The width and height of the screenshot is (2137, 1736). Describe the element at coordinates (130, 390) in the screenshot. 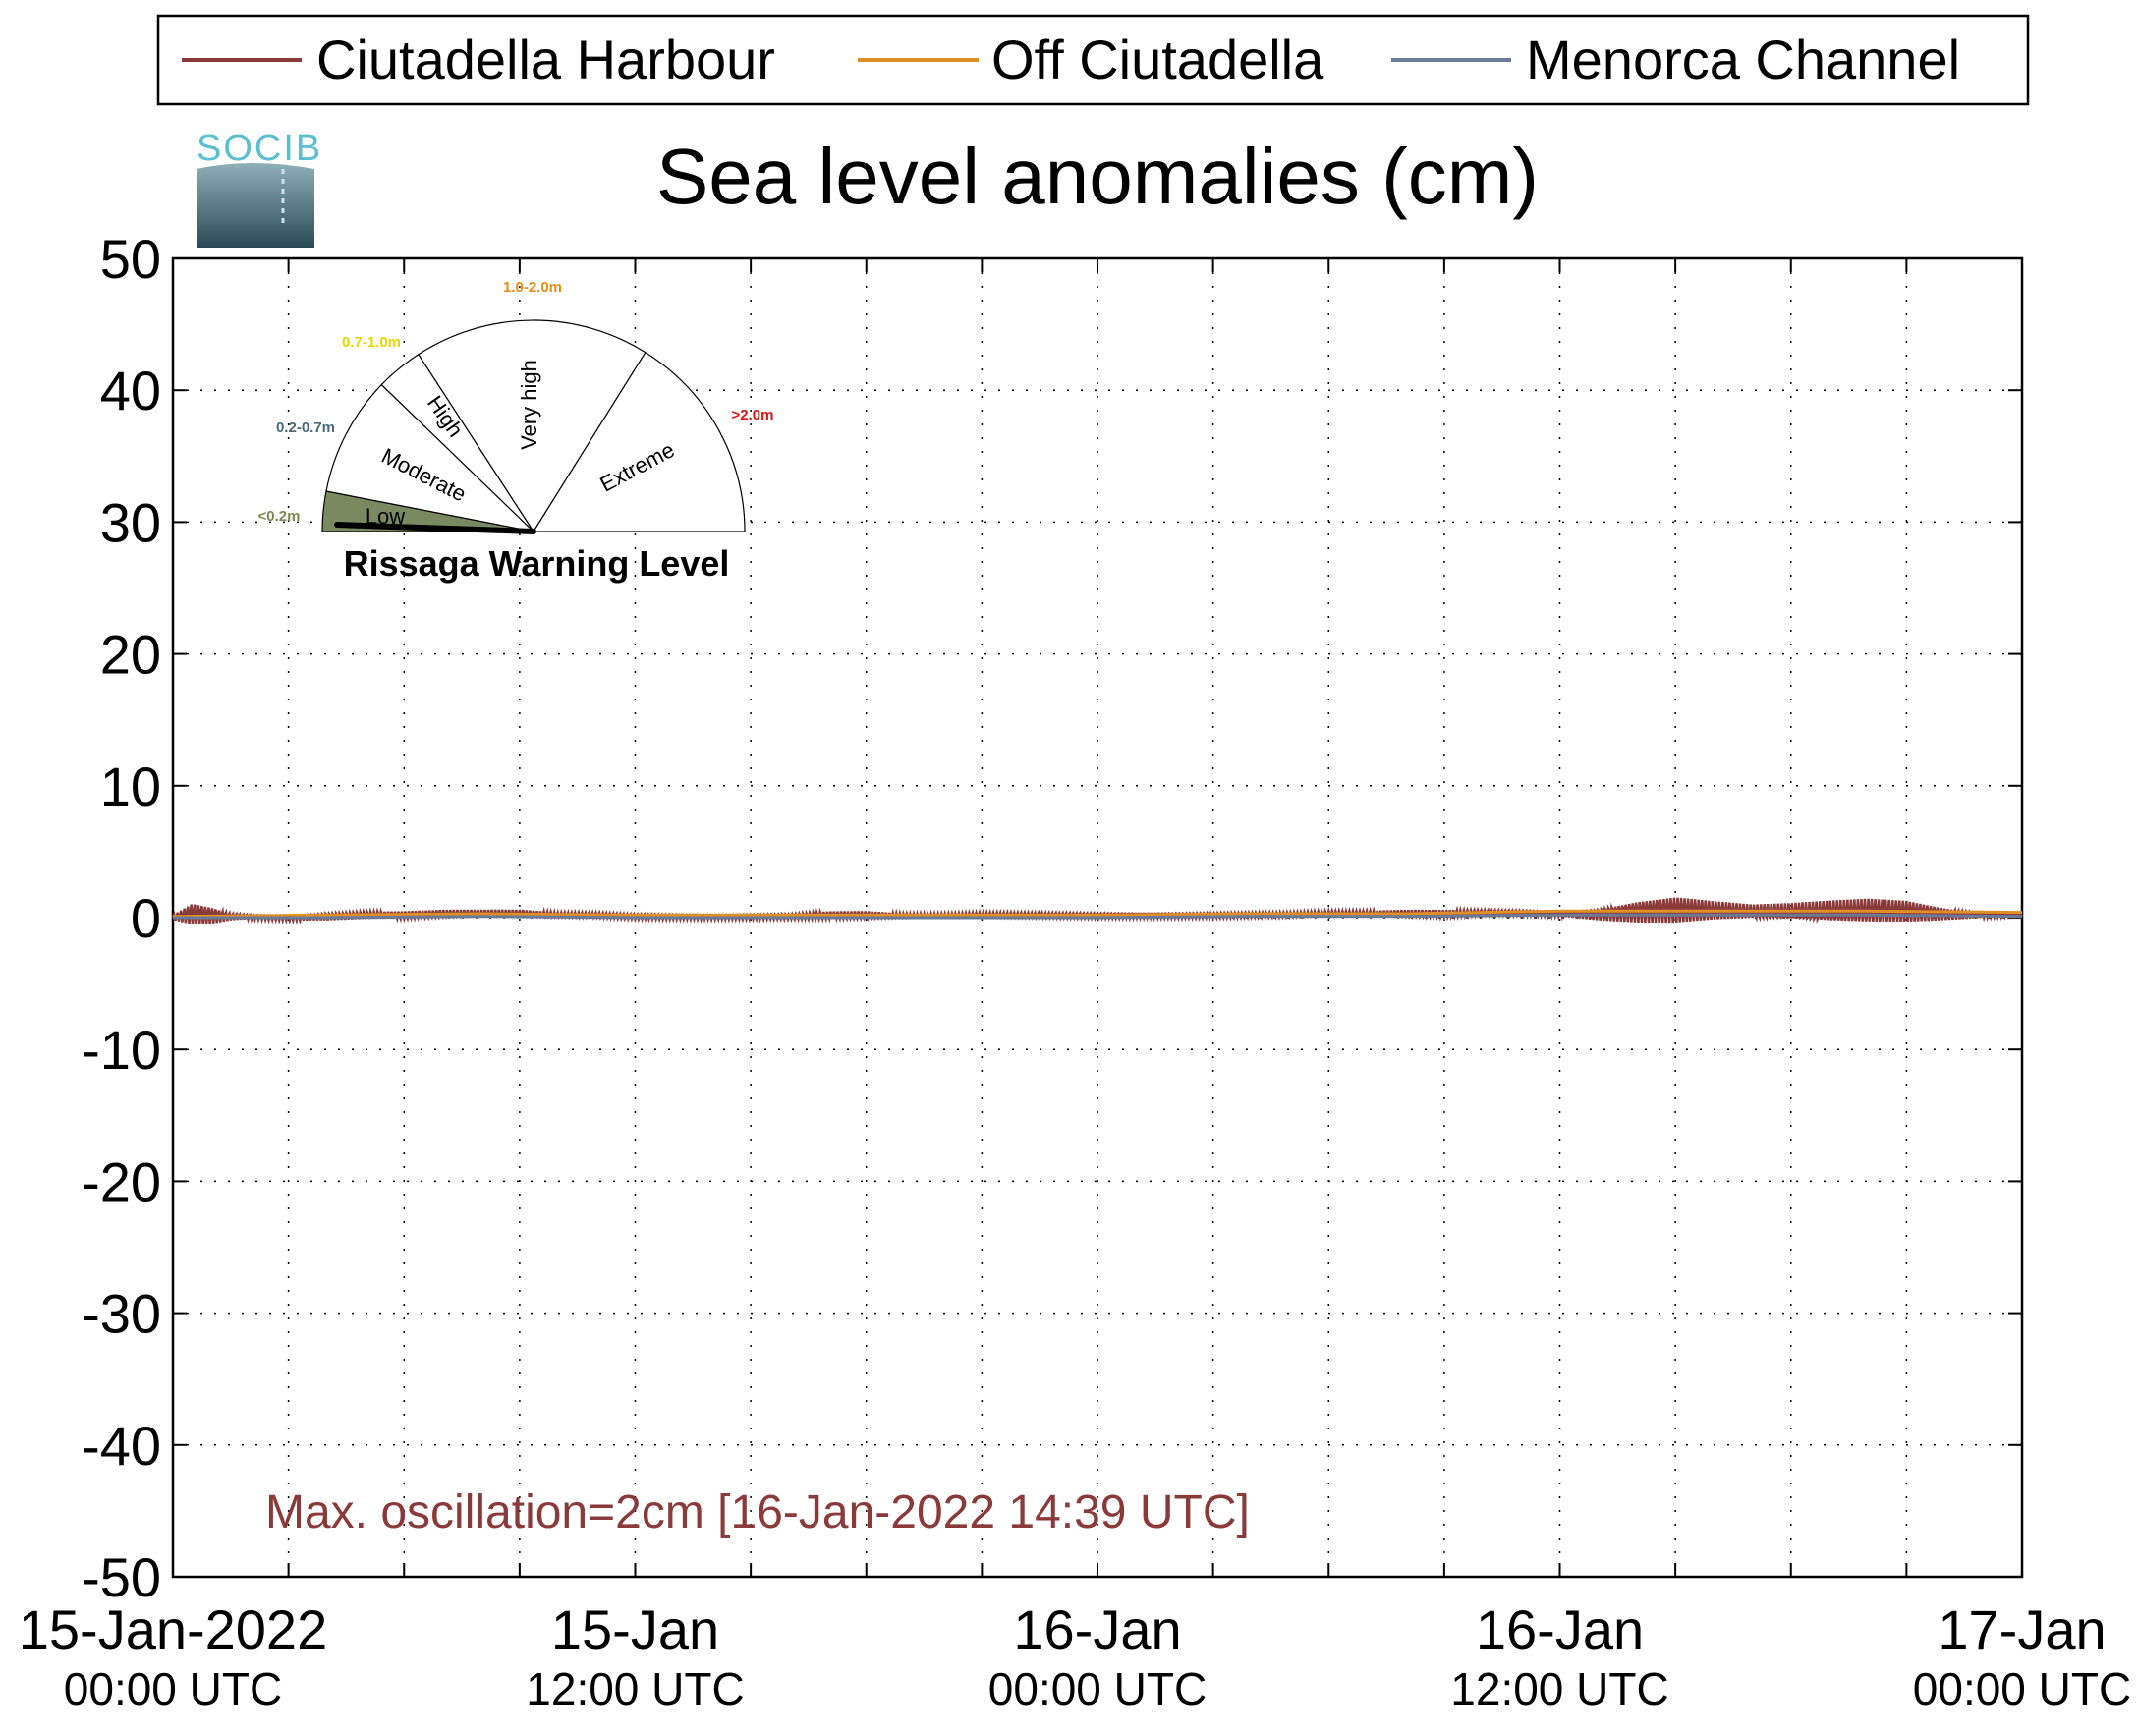

I see `y-tick-label: 40` at that location.